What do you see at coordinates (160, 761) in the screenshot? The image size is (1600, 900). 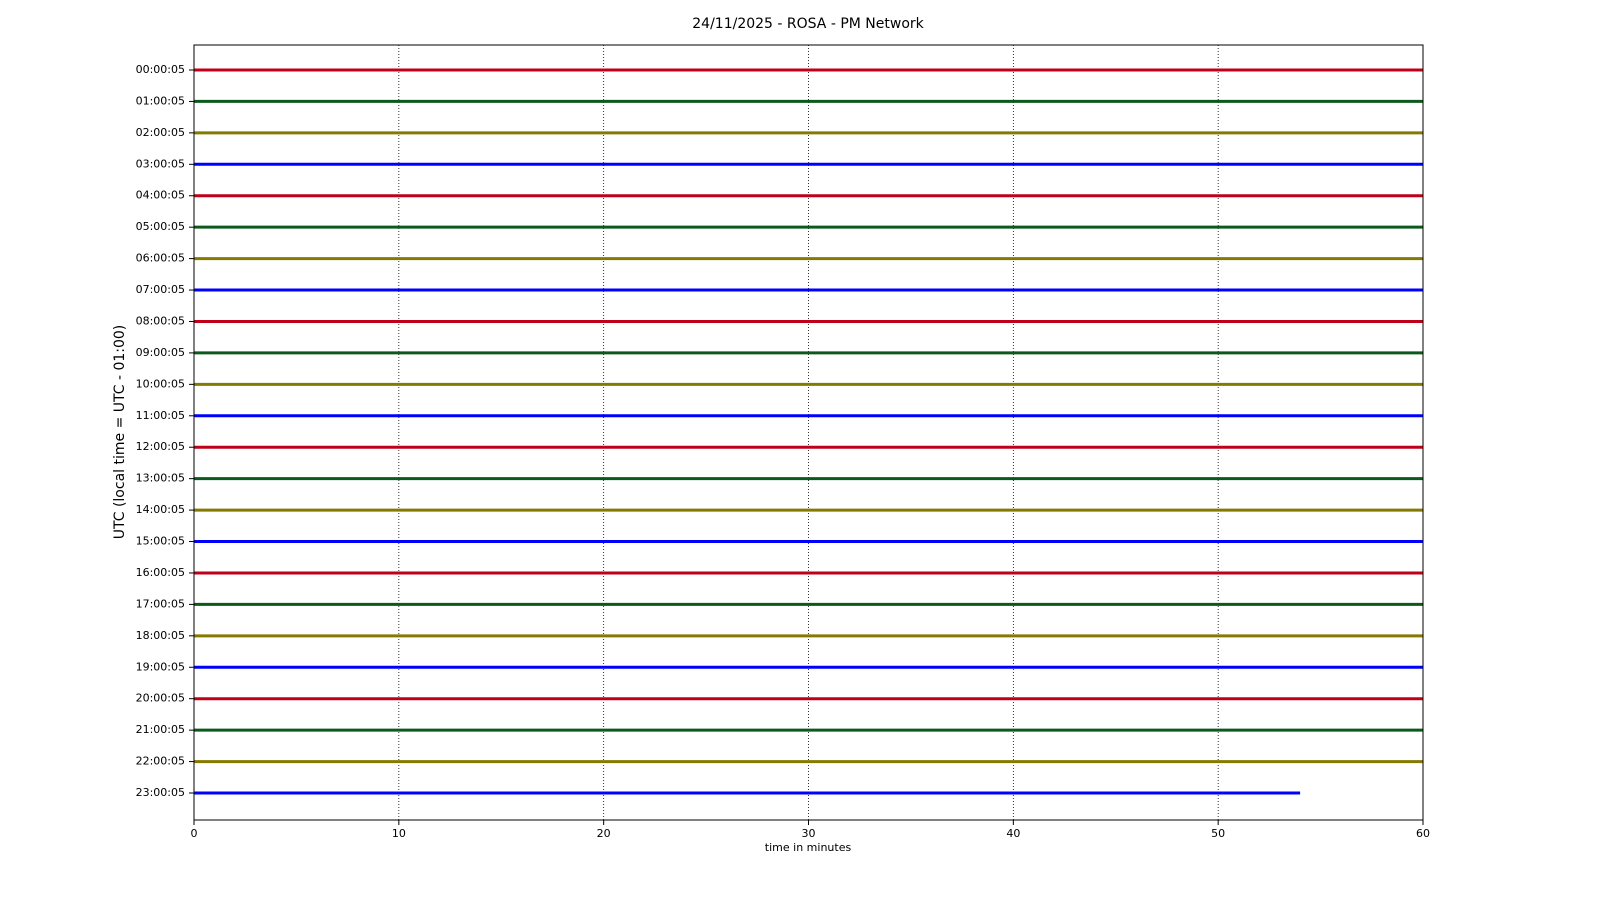 I see `y-tick-label: 22:00:05` at bounding box center [160, 761].